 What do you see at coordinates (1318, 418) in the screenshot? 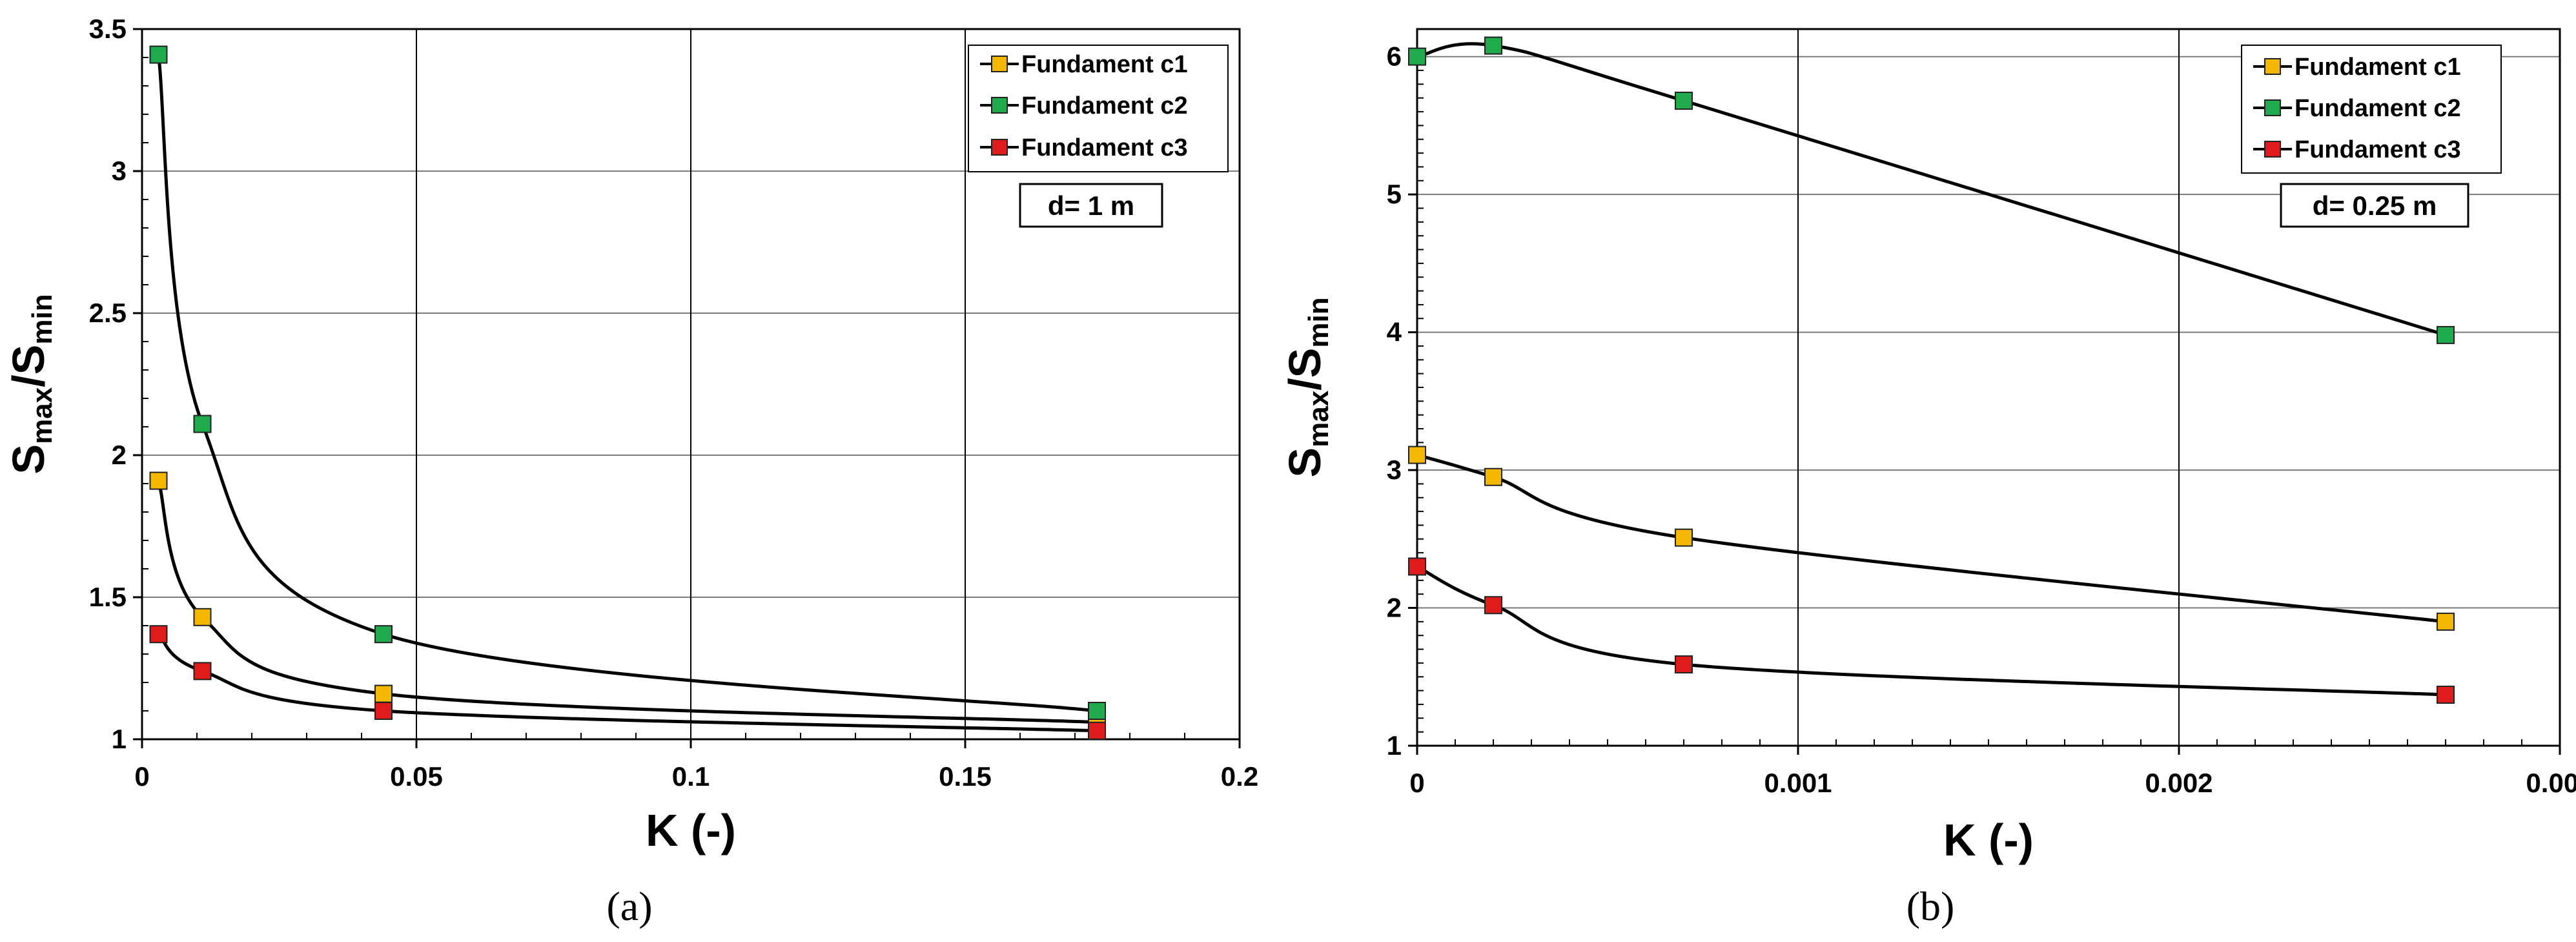
I see `y-axis-title-submax-b: max` at bounding box center [1318, 418].